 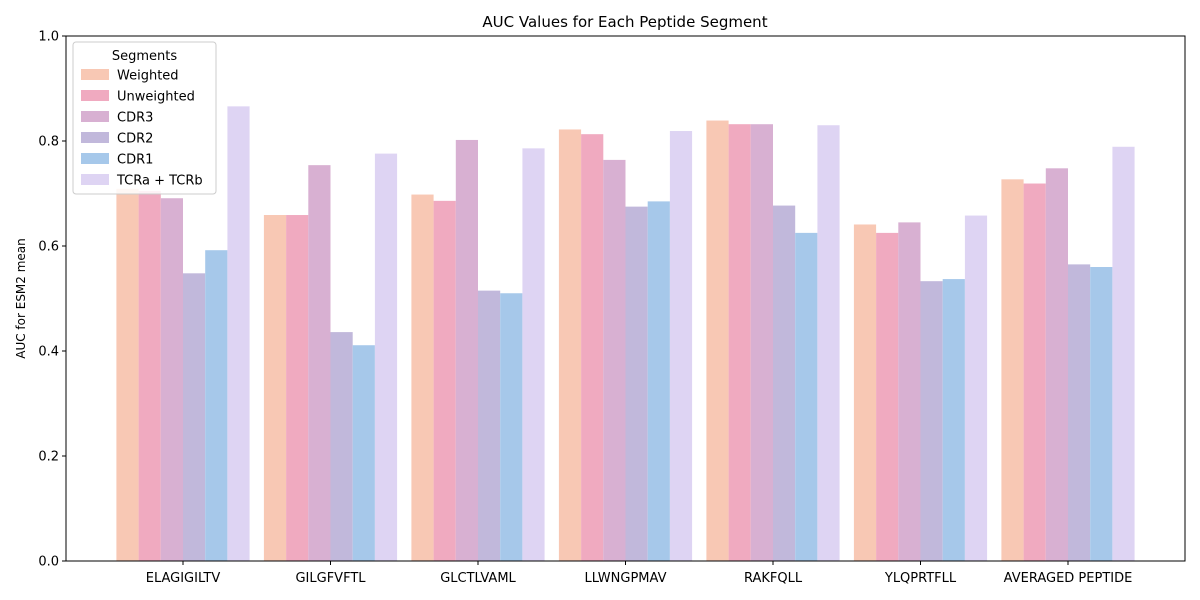 What do you see at coordinates (570, 345) in the screenshot?
I see `bar-weighted-llwngpmav` at bounding box center [570, 345].